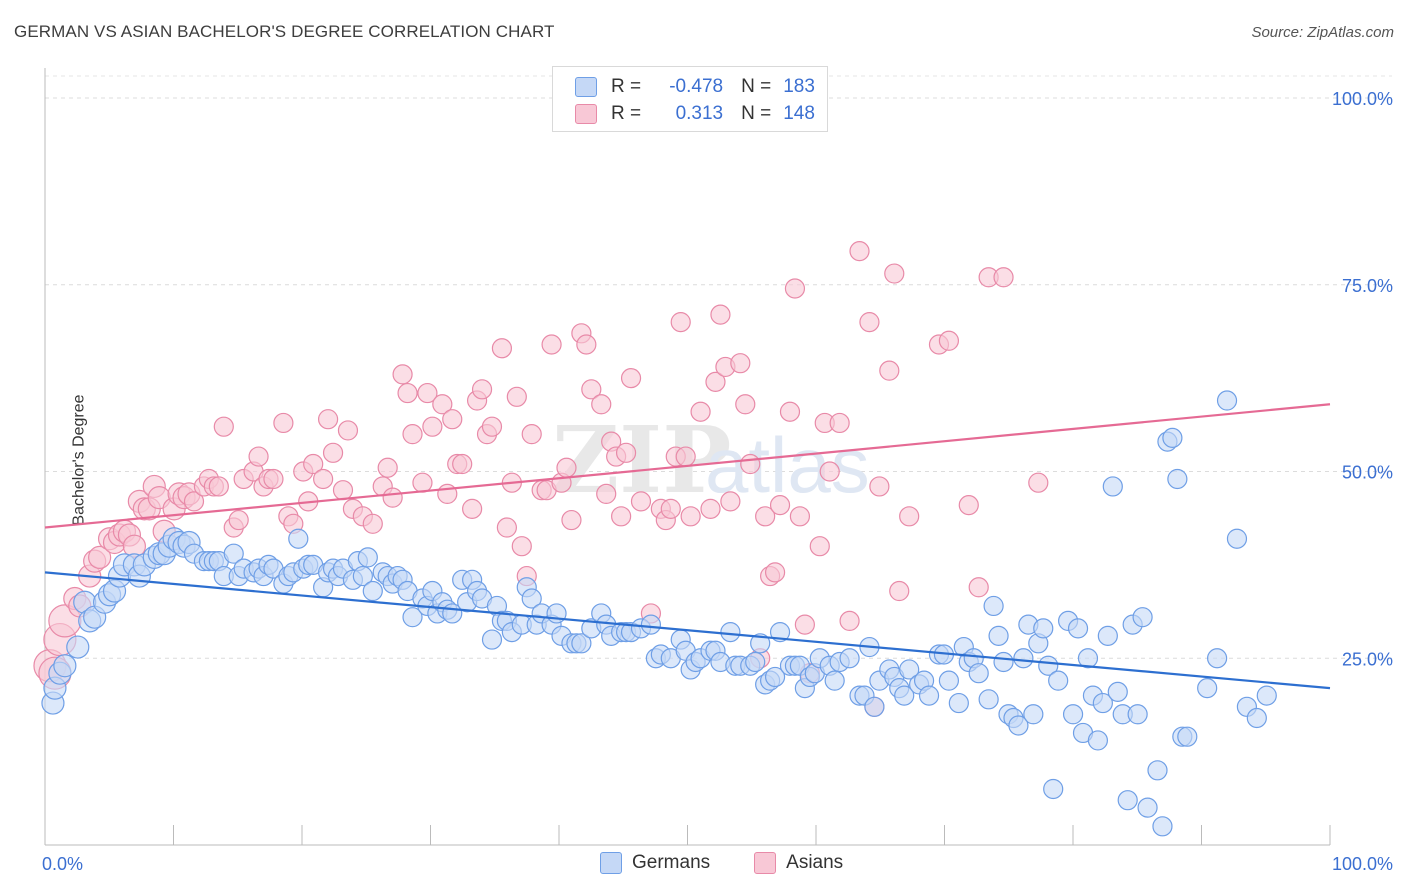 The image size is (1406, 892). Describe the element at coordinates (626, 86) in the screenshot. I see `legend-r-label: R =` at that location.